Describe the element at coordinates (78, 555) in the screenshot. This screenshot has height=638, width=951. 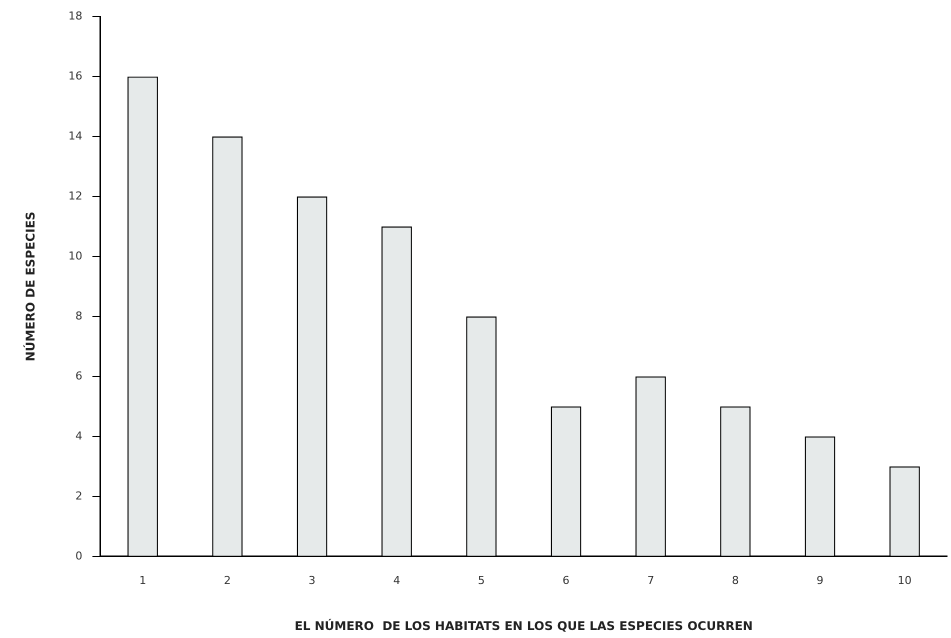
I see `y-tick-label: 0` at that location.